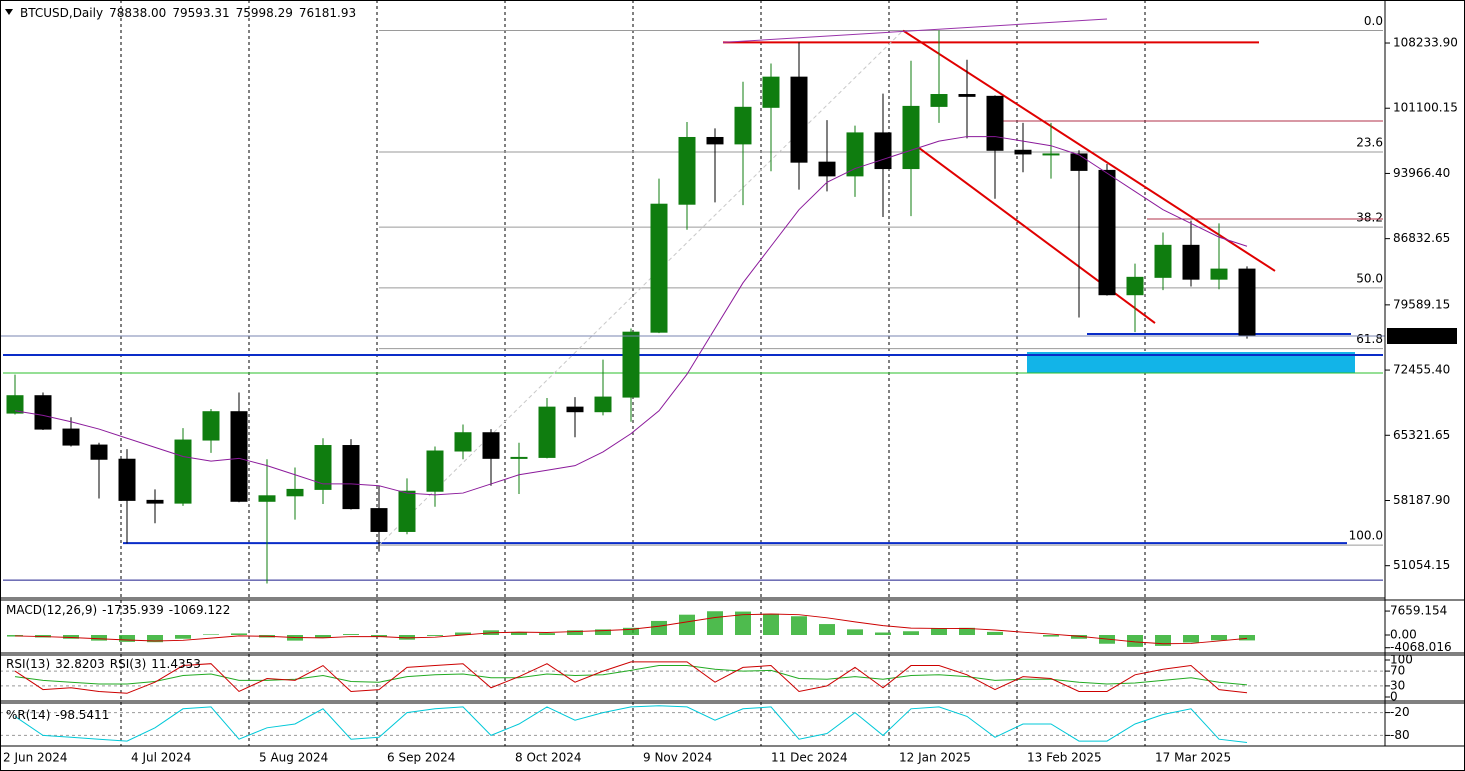  I want to click on indicator-header: %R(14) -98.5411, so click(57, 715).